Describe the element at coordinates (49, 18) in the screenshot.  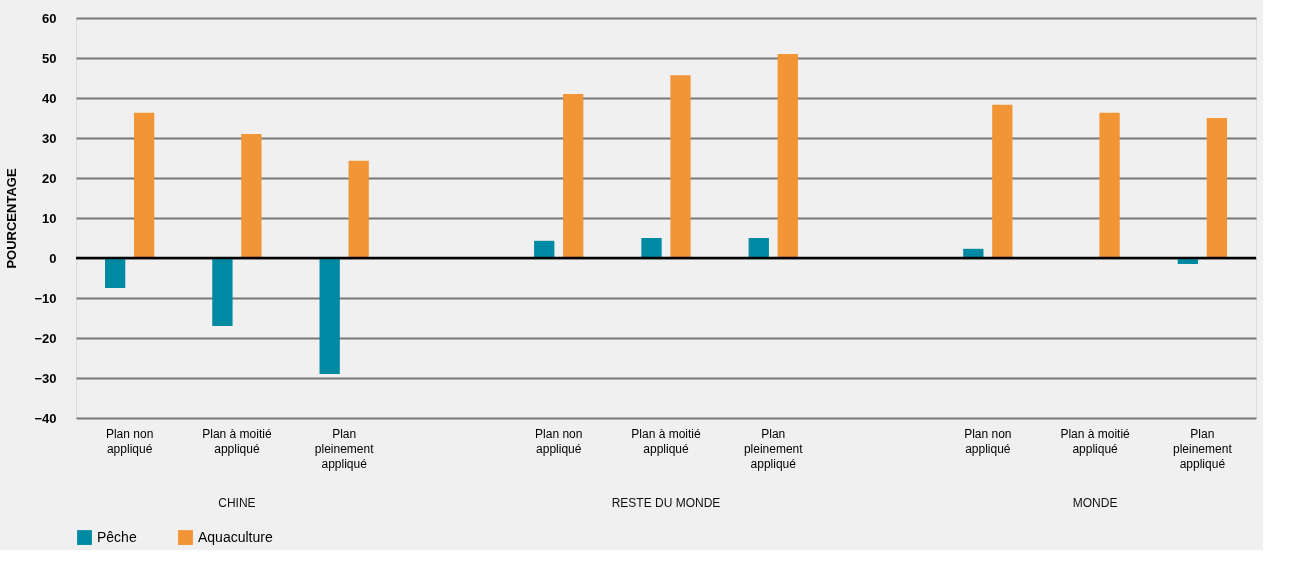
I see `y-tick-label: 60` at that location.